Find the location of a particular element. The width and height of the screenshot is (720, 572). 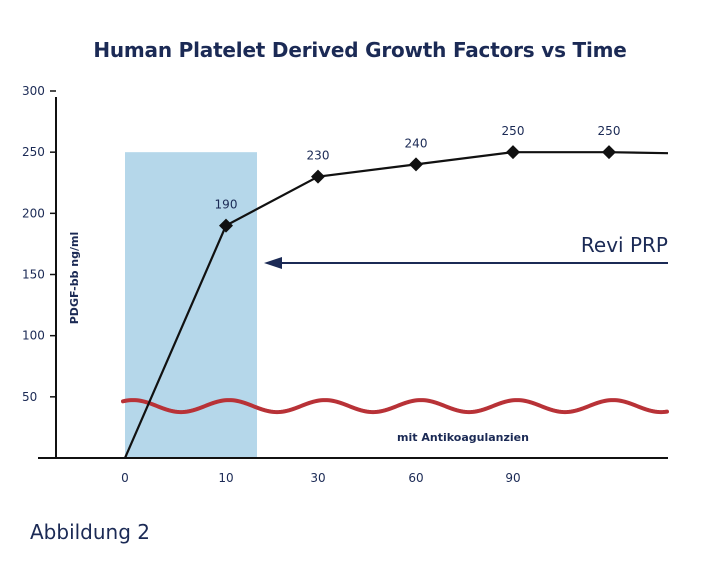

label-layer: 190 230 240 250 250 is located at coordinates (418, 167).